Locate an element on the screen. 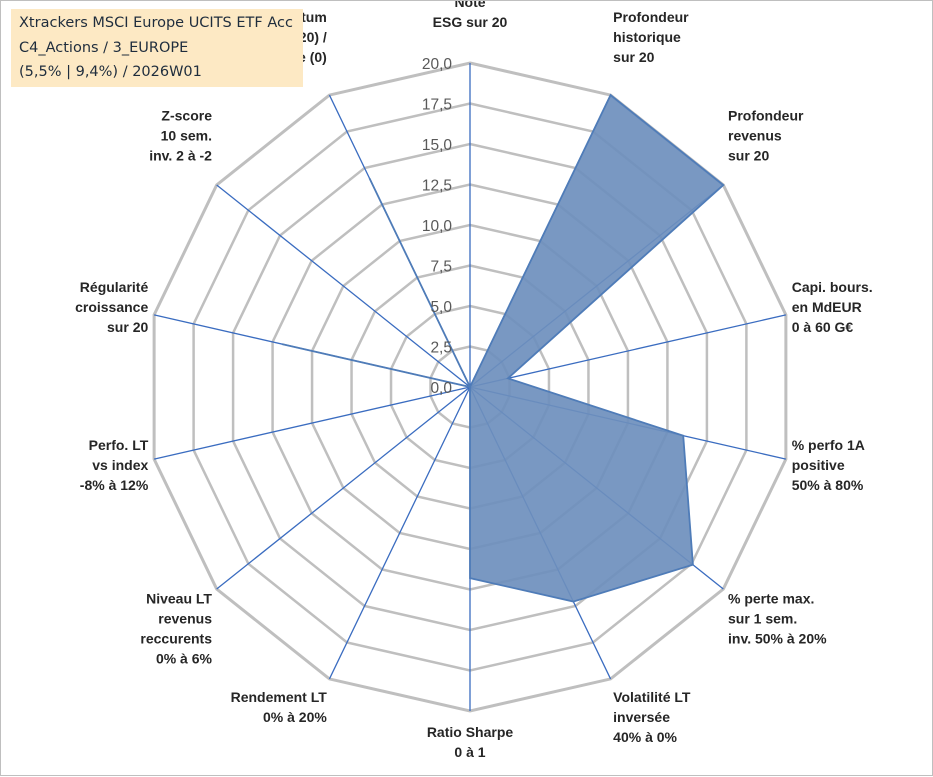  axis-label-5: % perte max.sur 1 sem.inv. 50% à 20% is located at coordinates (777, 619).